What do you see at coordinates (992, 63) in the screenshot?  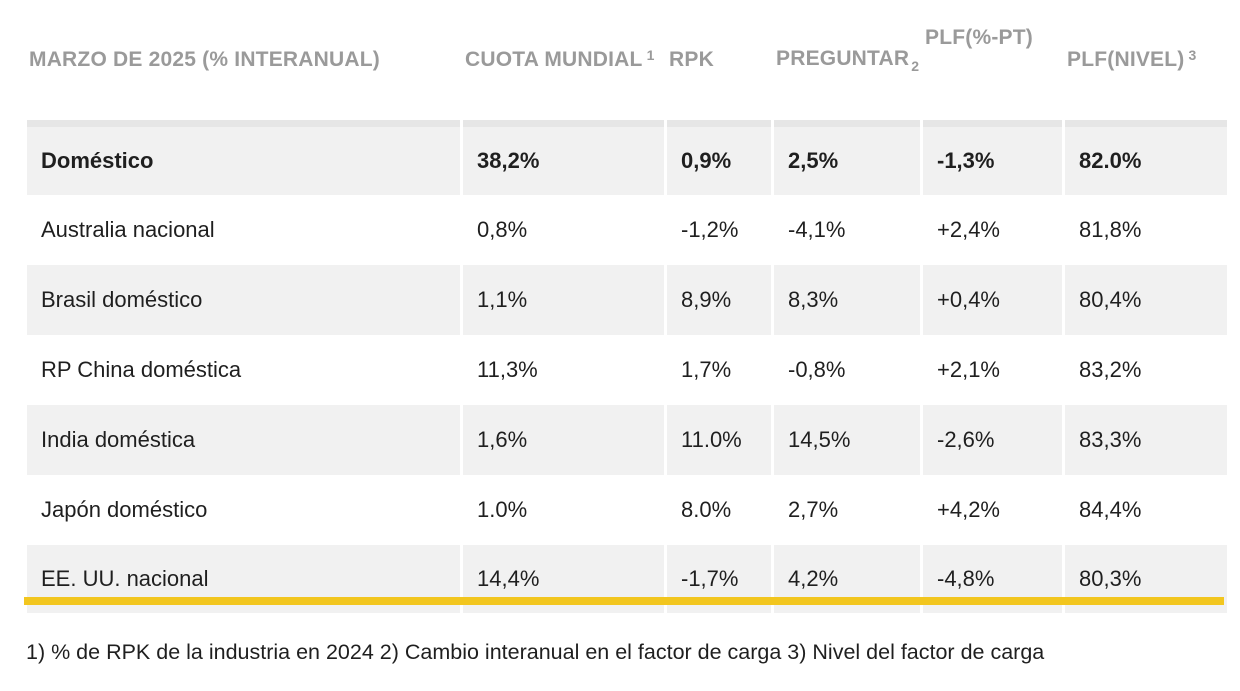 I see `header-plf-pt: PLF(%-PT)` at bounding box center [992, 63].